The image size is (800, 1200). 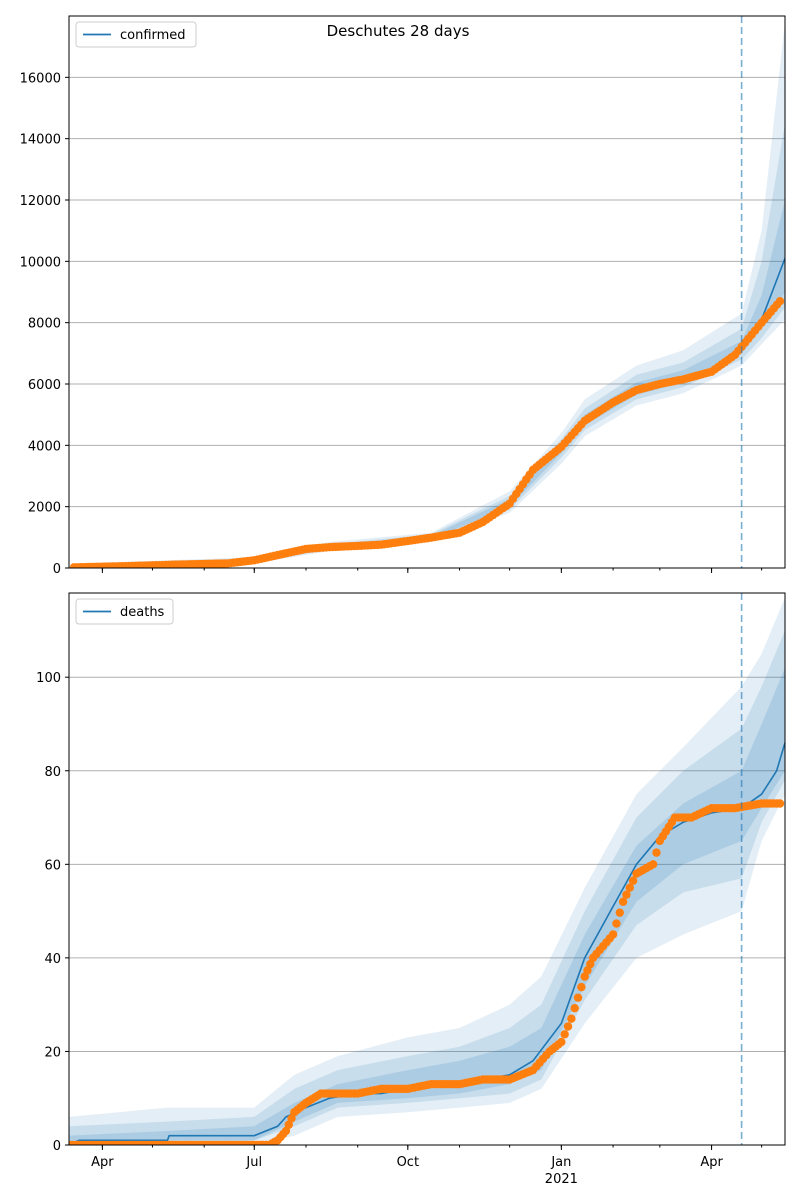 What do you see at coordinates (48, 678) in the screenshot?
I see `y-tick-label: 100` at bounding box center [48, 678].